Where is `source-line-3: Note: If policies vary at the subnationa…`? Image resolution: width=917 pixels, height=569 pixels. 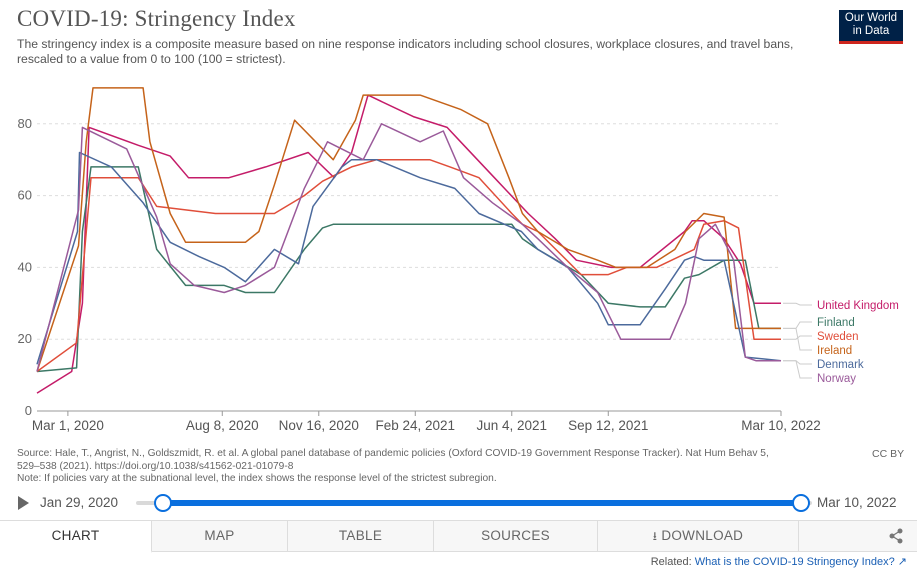 source-line-3: Note: If policies vary at the subnationa… is located at coordinates (257, 478).